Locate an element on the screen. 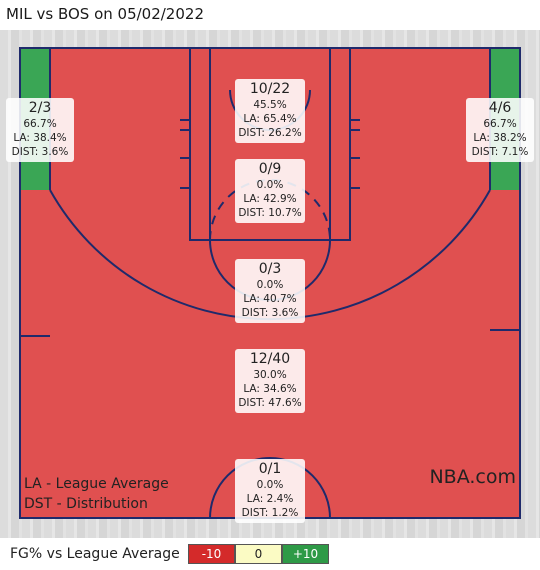  free-throw-circle-dashed is located at coordinates (270, 210).